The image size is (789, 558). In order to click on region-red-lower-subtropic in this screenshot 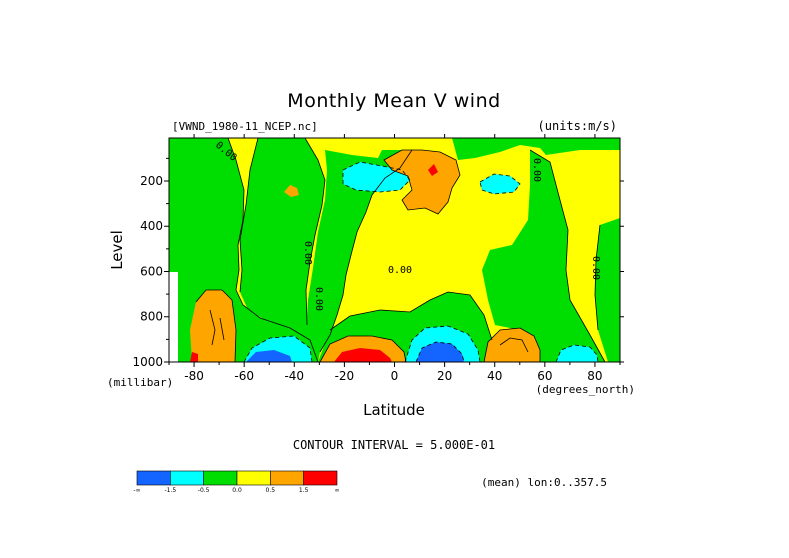, I will do `click(363, 355)`.